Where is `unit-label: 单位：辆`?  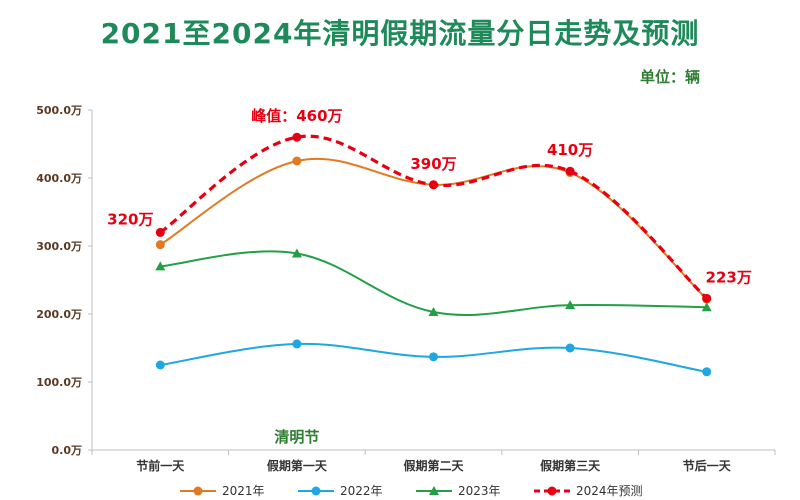
unit-label: 单位：辆 is located at coordinates (670, 77).